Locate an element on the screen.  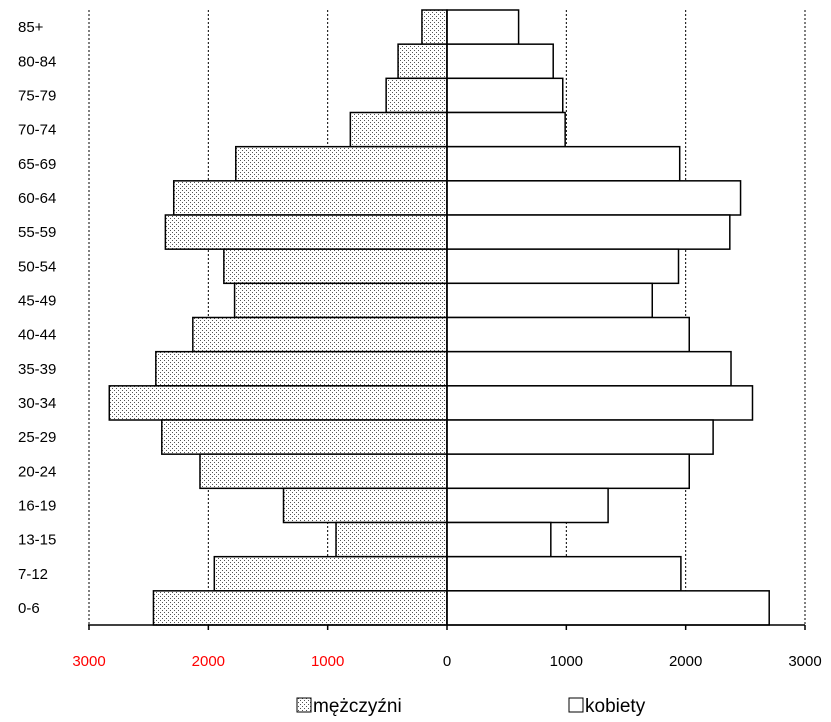
category-label: 0-6 is located at coordinates (29, 608).